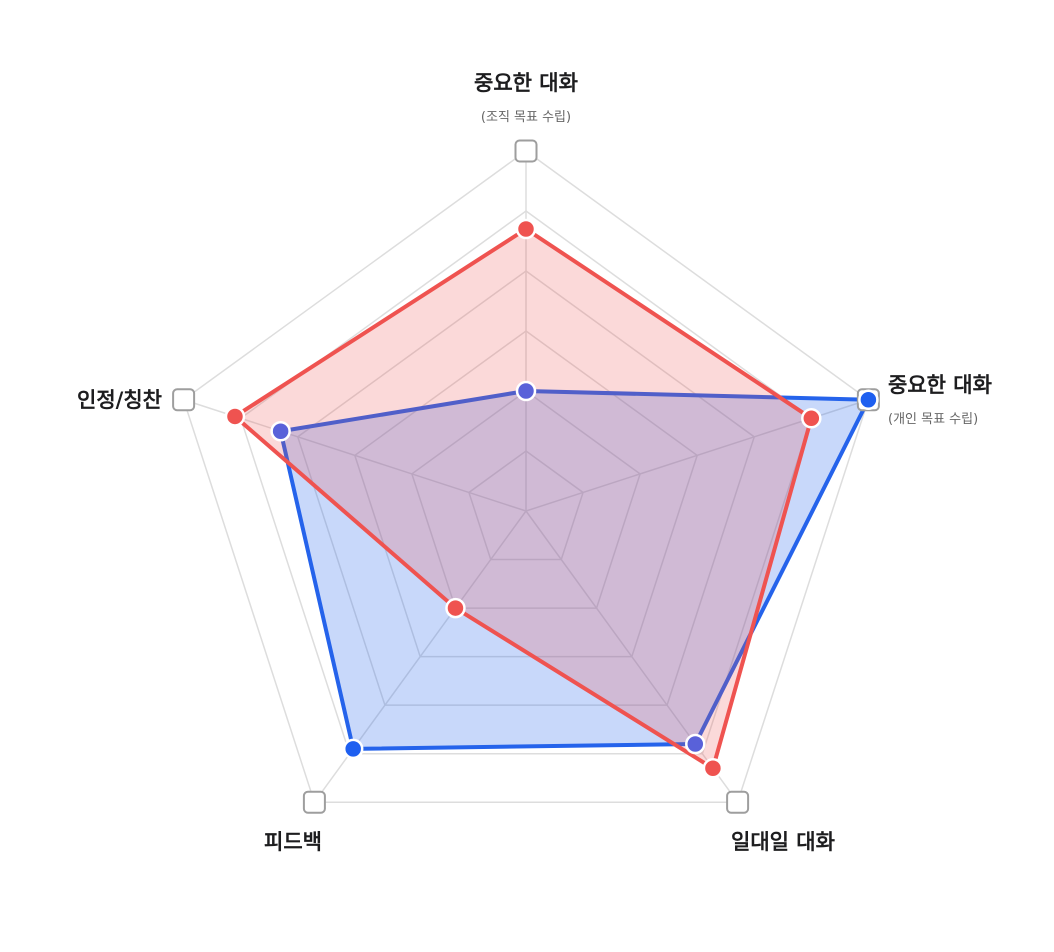 This screenshot has height=952, width=1054. I want to click on axis-title-bottom-right: 일대일 대화, so click(783, 842).